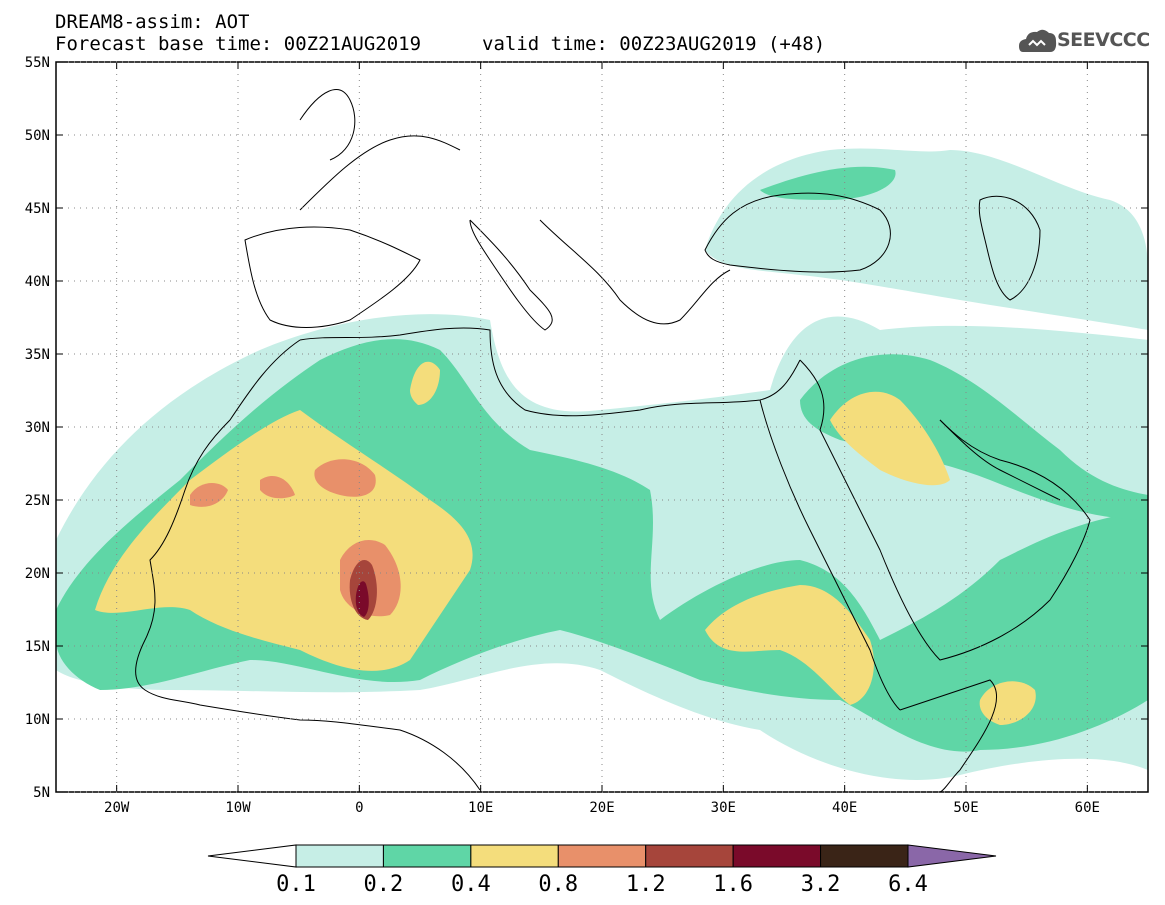 This screenshot has height=905, width=1165. I want to click on lon-tick-label: 40E, so click(844, 808).